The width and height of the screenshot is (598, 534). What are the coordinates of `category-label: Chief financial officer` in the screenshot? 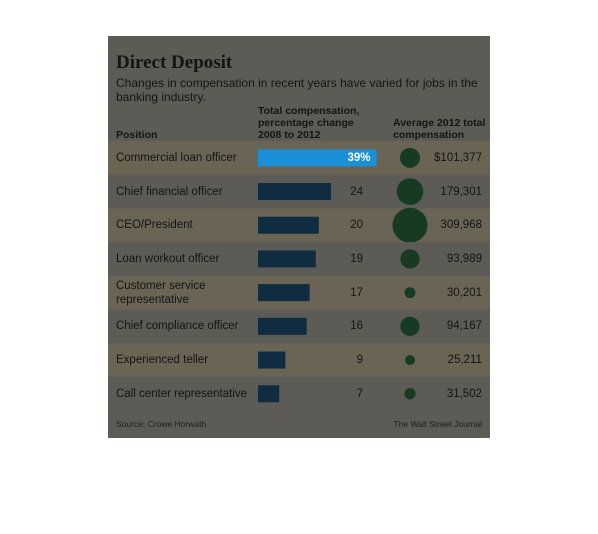 It's located at (169, 191).